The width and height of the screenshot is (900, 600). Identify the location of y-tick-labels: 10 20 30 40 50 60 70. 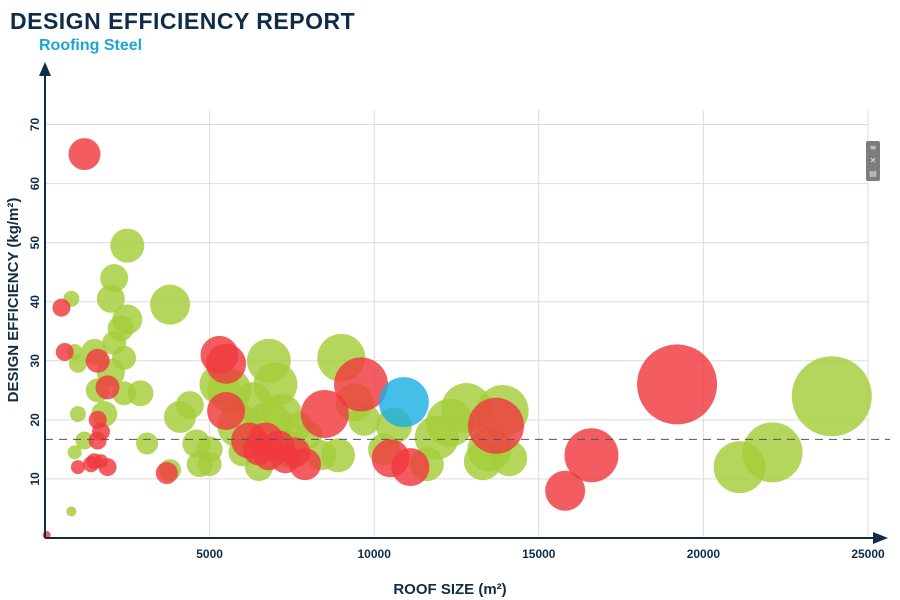
(35, 302).